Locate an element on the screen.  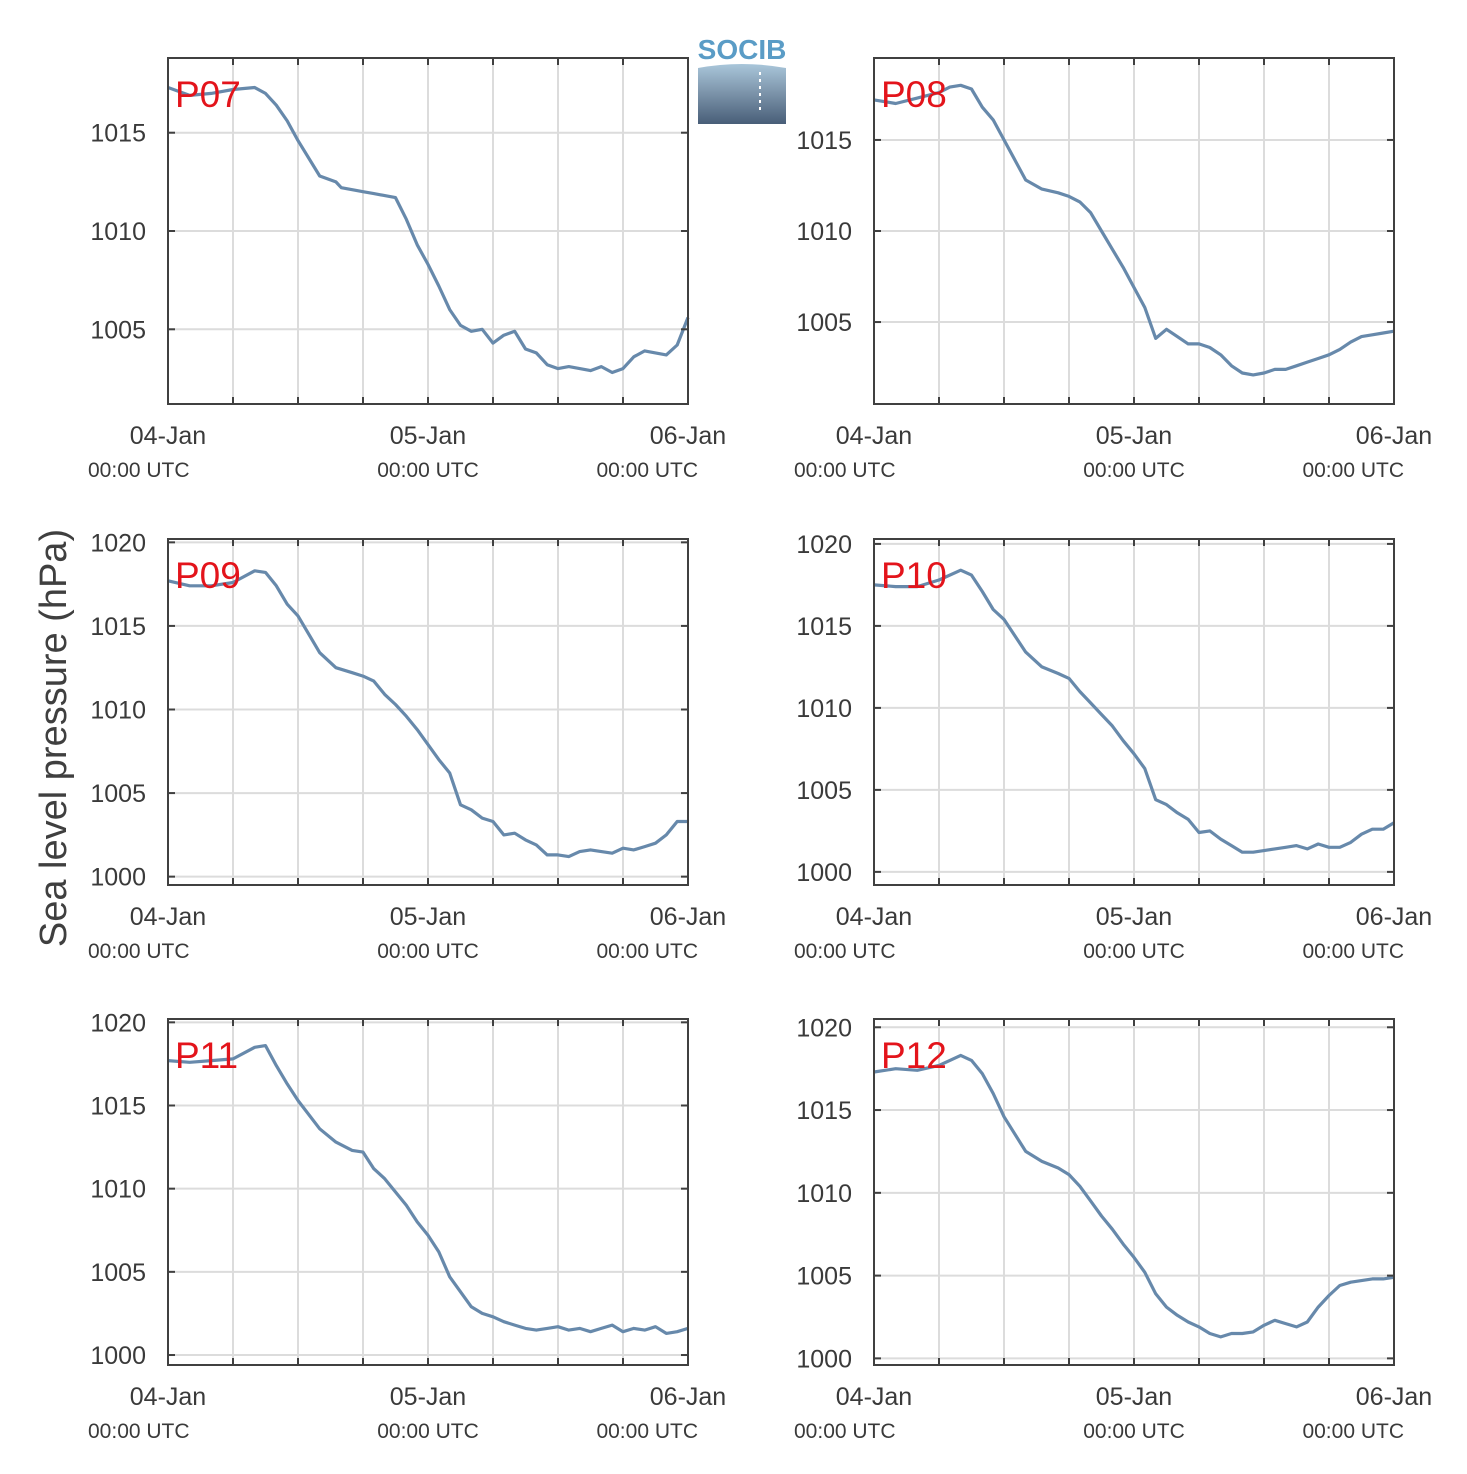
series-line-p07 is located at coordinates (428, 230).